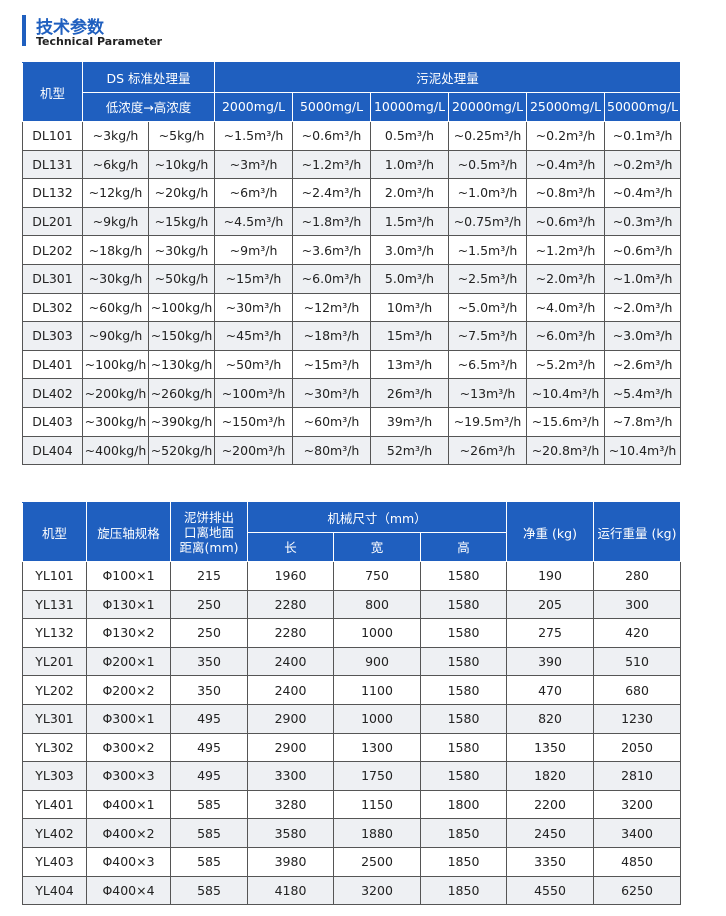 This screenshot has width=726, height=916. I want to click on table-cell: 1300, so click(377, 747).